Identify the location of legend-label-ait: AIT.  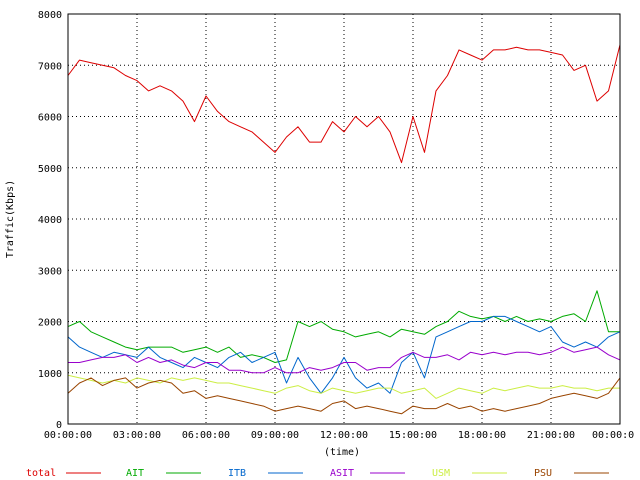
(135, 473).